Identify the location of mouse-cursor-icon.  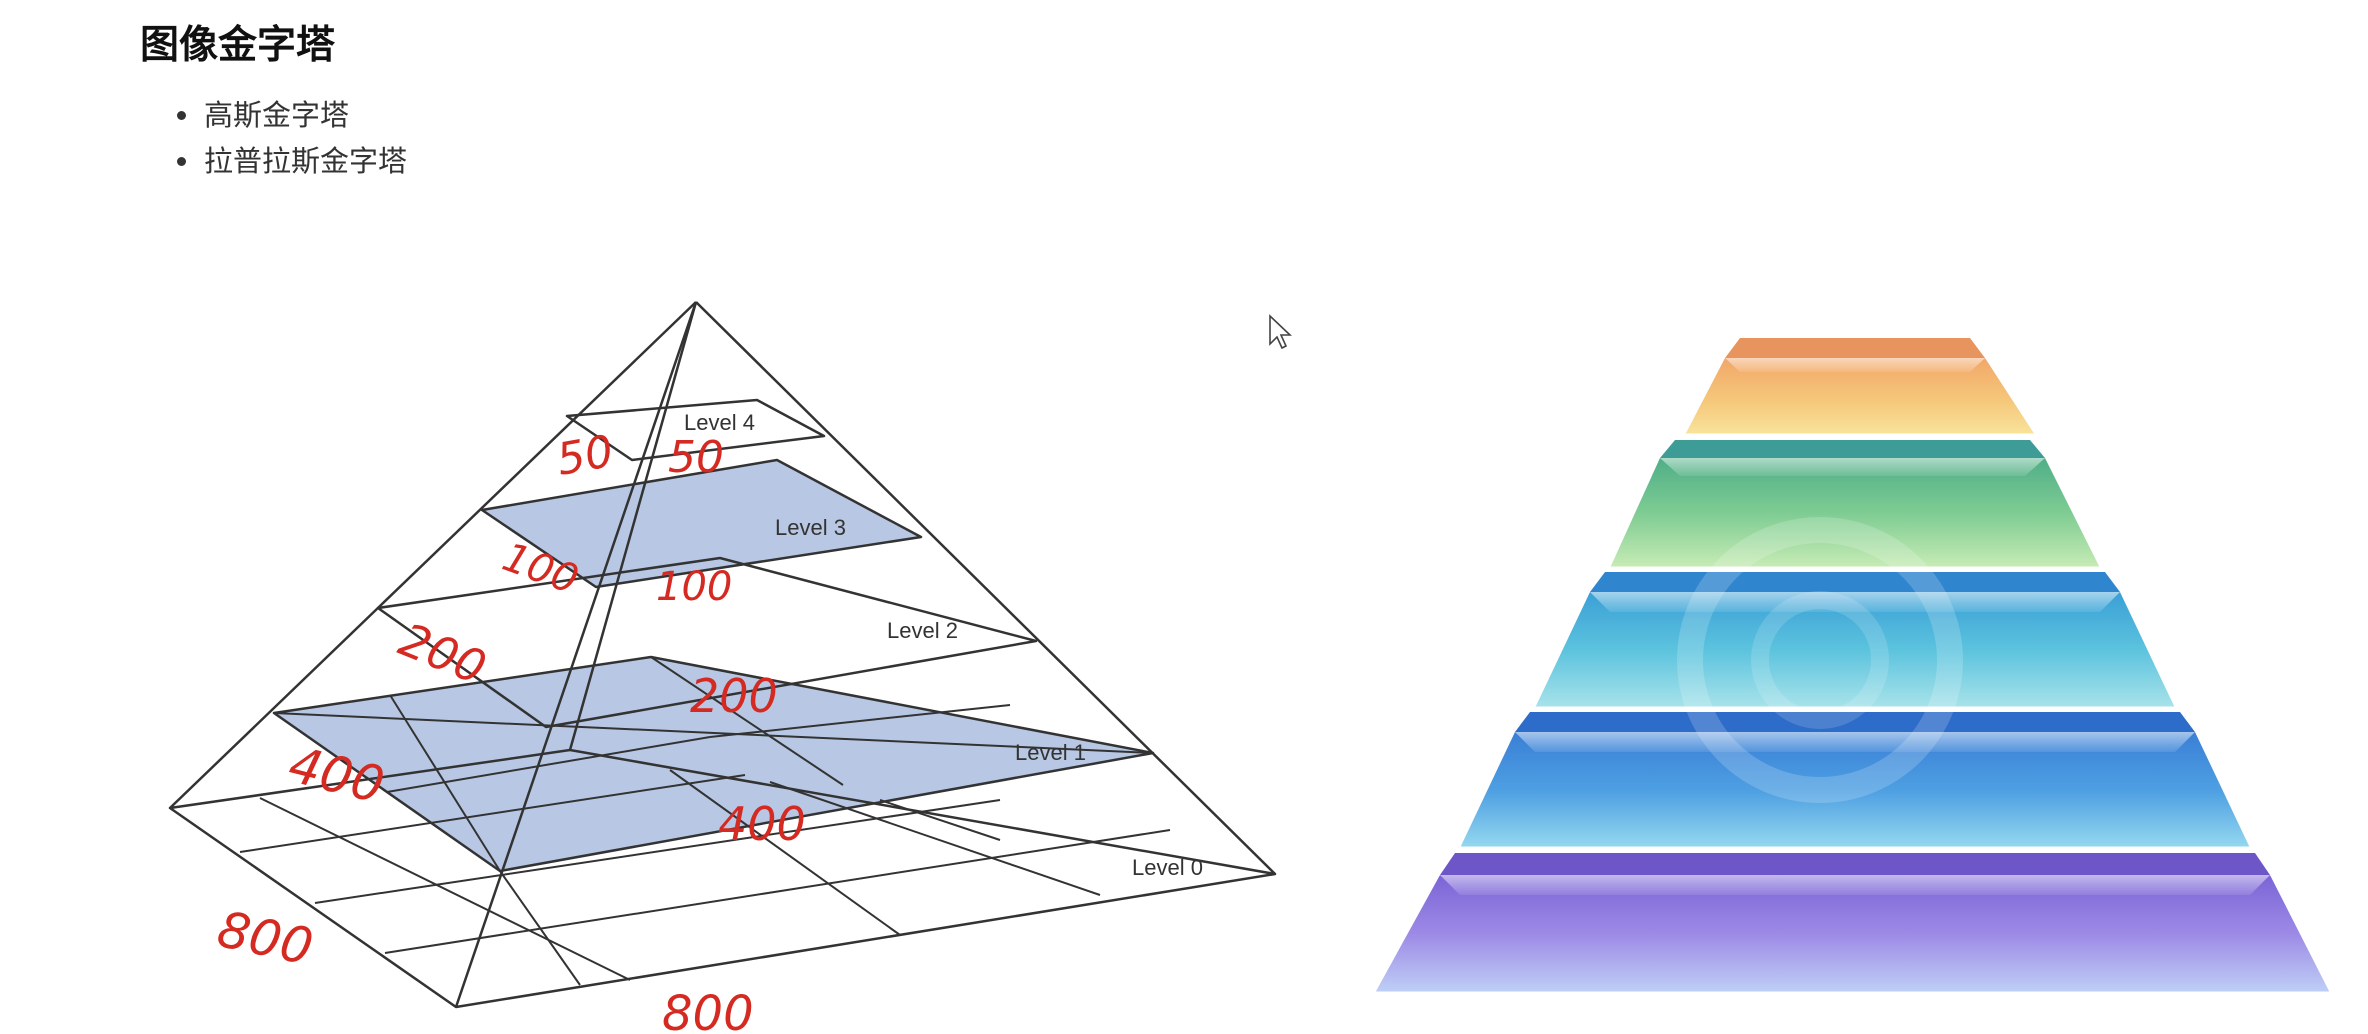
(1281, 332).